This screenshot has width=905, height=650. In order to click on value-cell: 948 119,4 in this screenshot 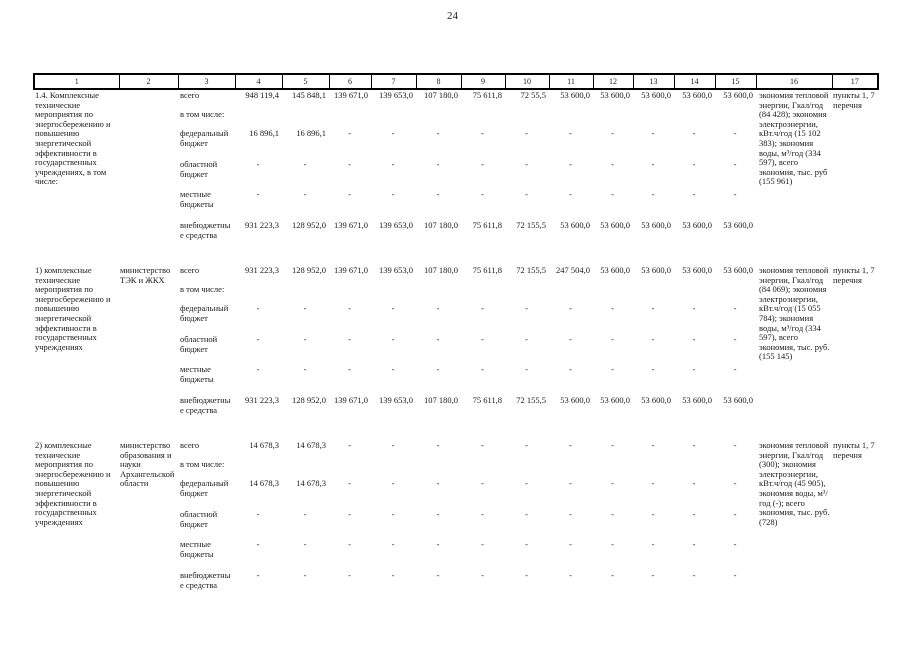, I will do `click(262, 95)`.